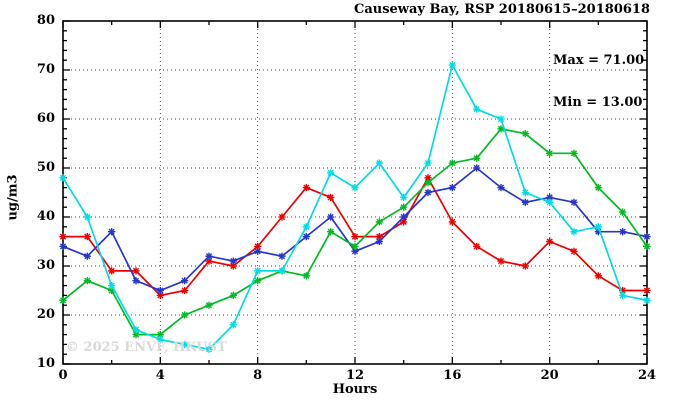  I want to click on x-tick-label: 16, so click(452, 375).